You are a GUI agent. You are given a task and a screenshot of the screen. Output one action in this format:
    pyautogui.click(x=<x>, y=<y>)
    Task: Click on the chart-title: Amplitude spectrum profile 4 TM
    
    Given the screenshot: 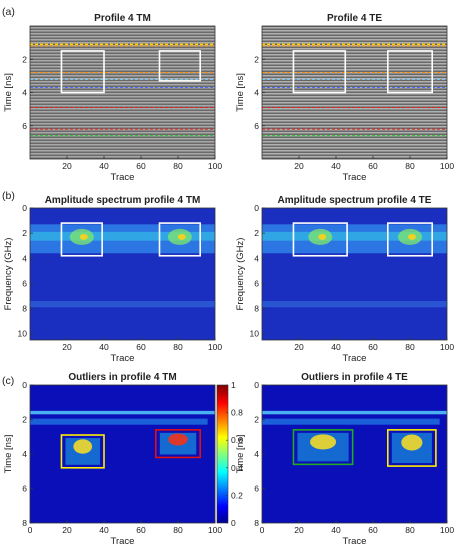 What is the action you would take?
    pyautogui.click(x=123, y=200)
    